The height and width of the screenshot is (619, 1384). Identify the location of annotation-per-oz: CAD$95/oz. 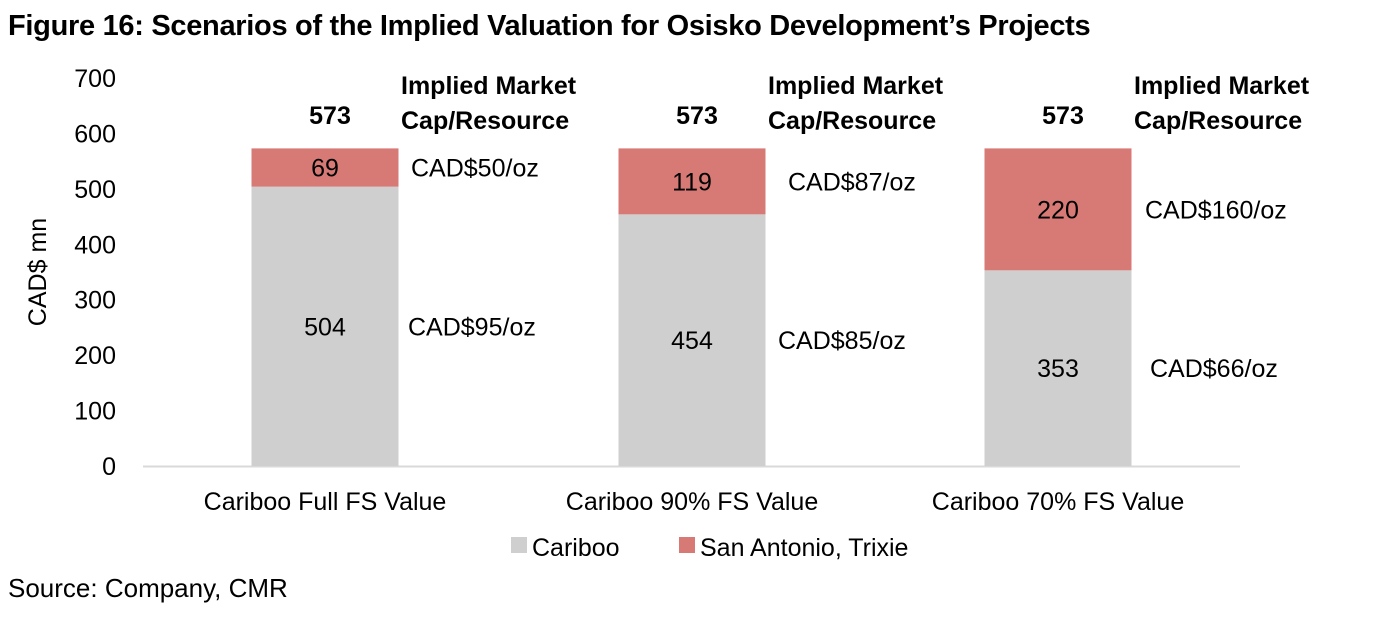
(472, 327).